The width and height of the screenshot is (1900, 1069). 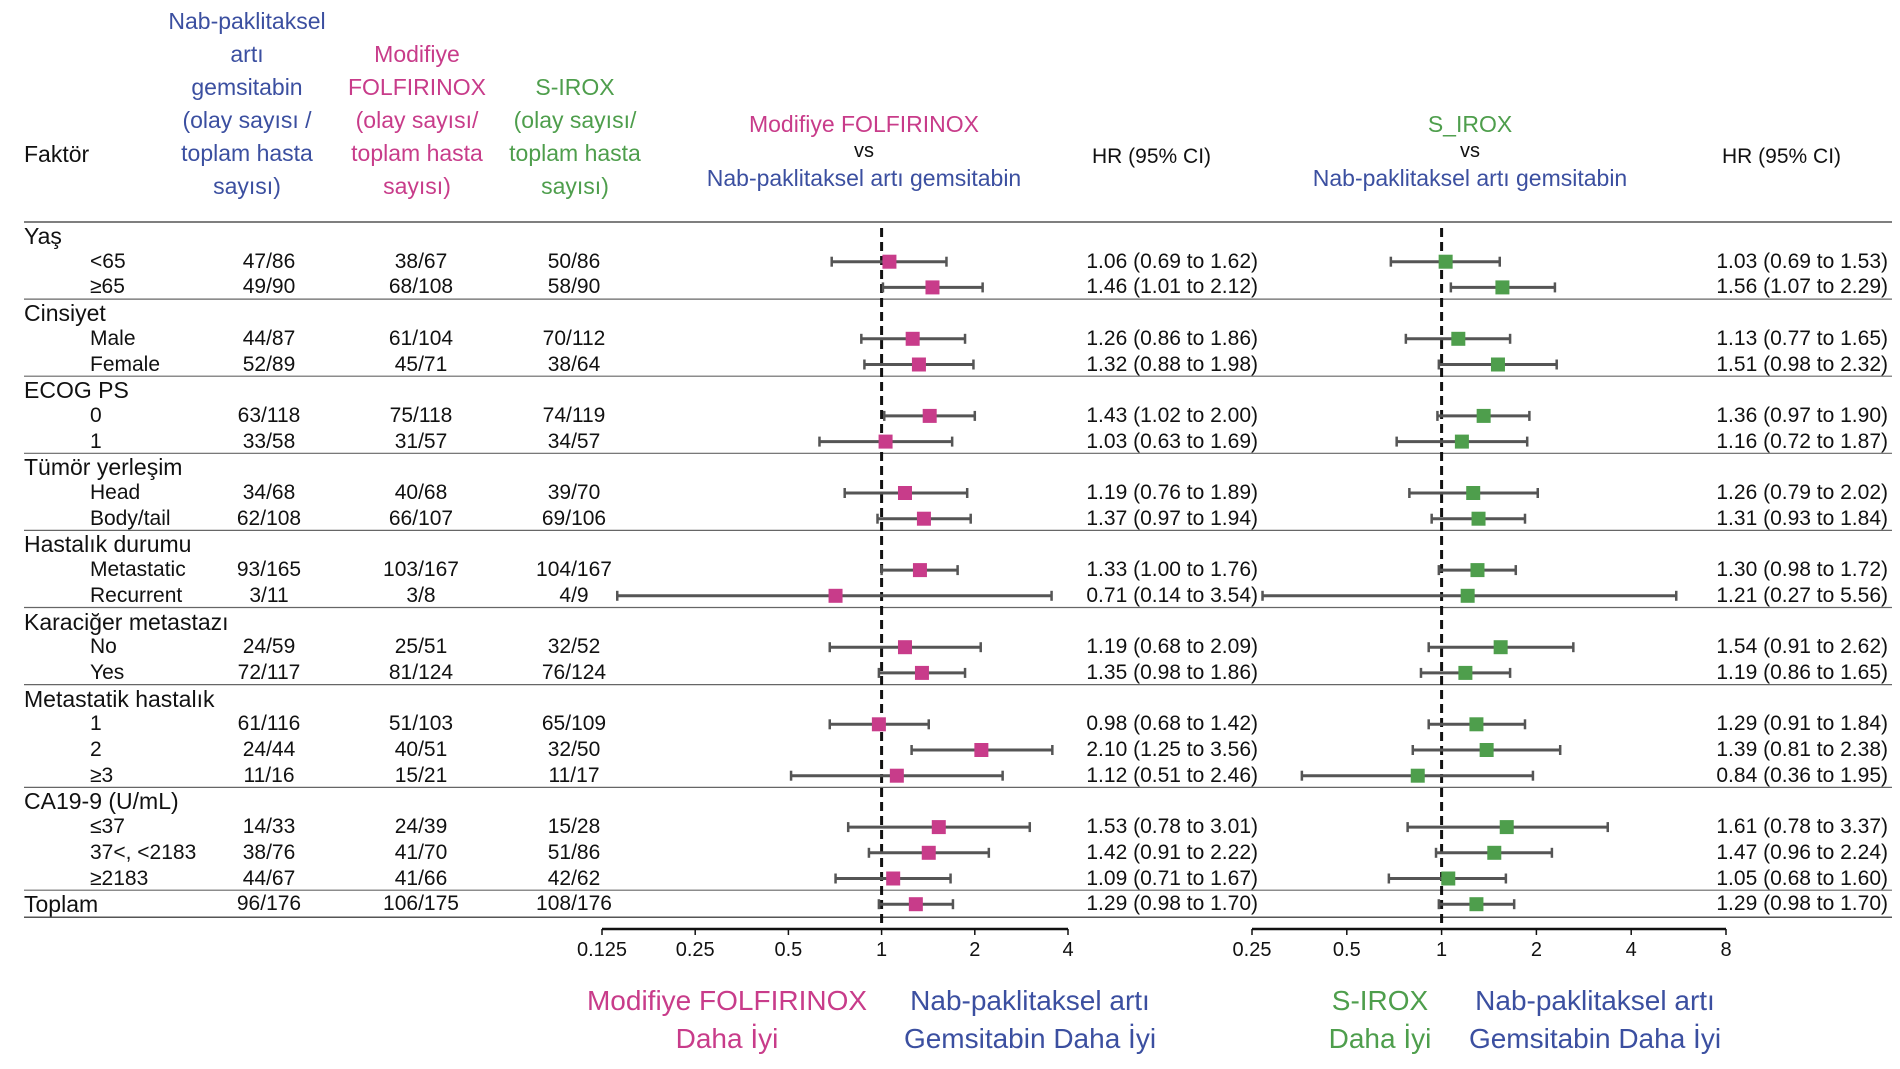 What do you see at coordinates (421, 904) in the screenshot?
I see `mfol-events: 106/175` at bounding box center [421, 904].